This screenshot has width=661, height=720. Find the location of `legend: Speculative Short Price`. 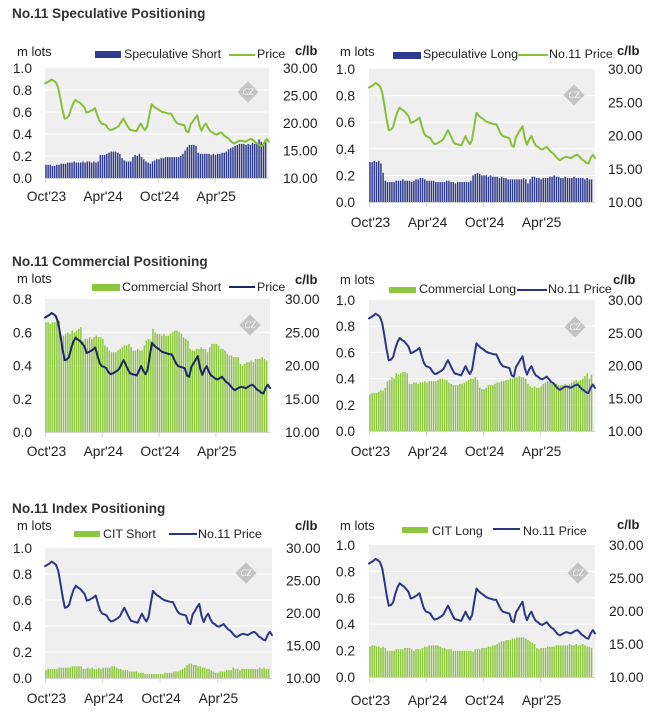

legend: Speculative Short Price is located at coordinates (190, 54).